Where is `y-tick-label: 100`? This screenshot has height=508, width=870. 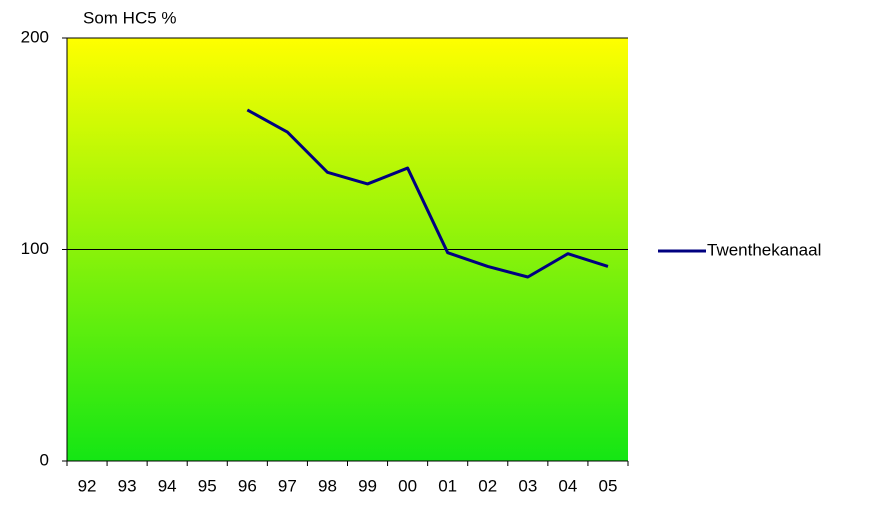
y-tick-label: 100 is located at coordinates (35, 248).